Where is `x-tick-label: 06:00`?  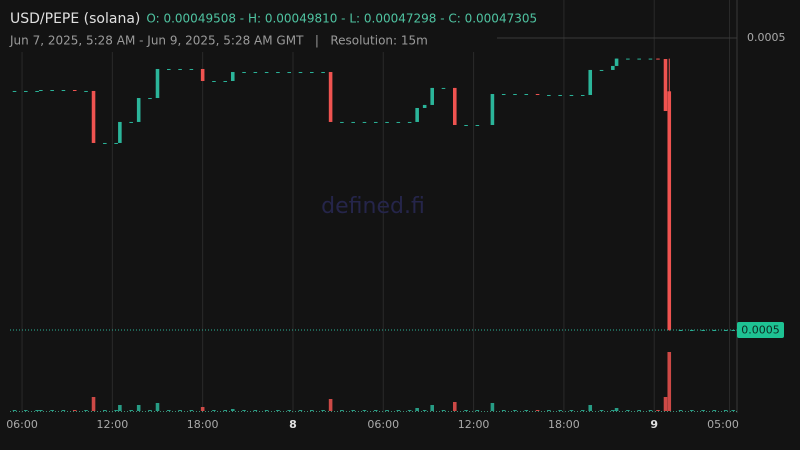
x-tick-label: 06:00 is located at coordinates (22, 424).